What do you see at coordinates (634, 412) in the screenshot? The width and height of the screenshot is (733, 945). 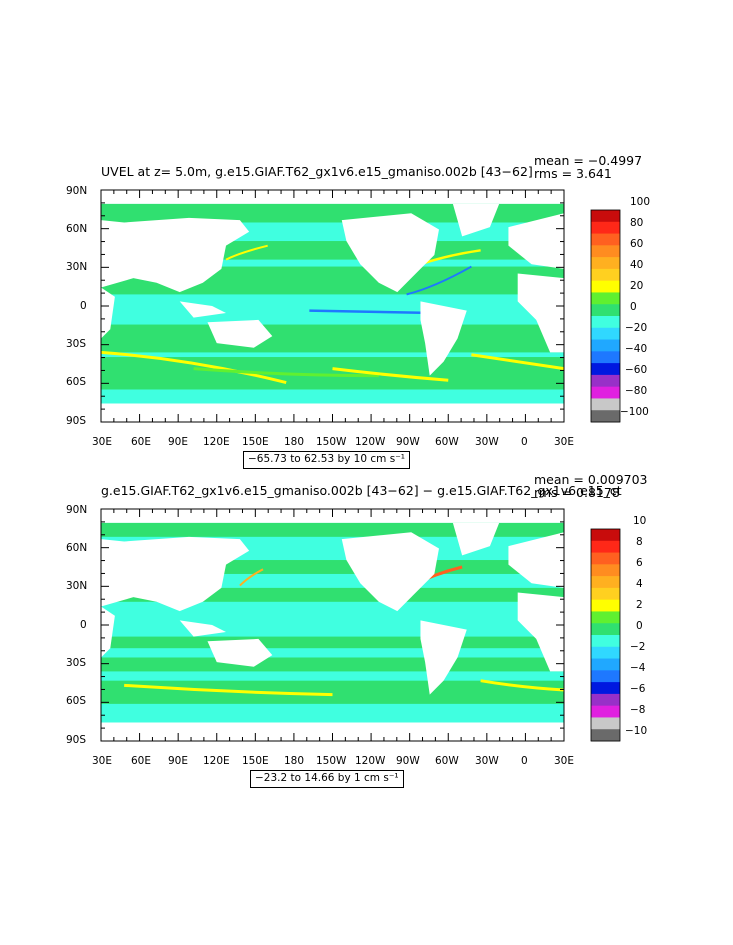 I see `colorbar-label: −100` at bounding box center [634, 412].